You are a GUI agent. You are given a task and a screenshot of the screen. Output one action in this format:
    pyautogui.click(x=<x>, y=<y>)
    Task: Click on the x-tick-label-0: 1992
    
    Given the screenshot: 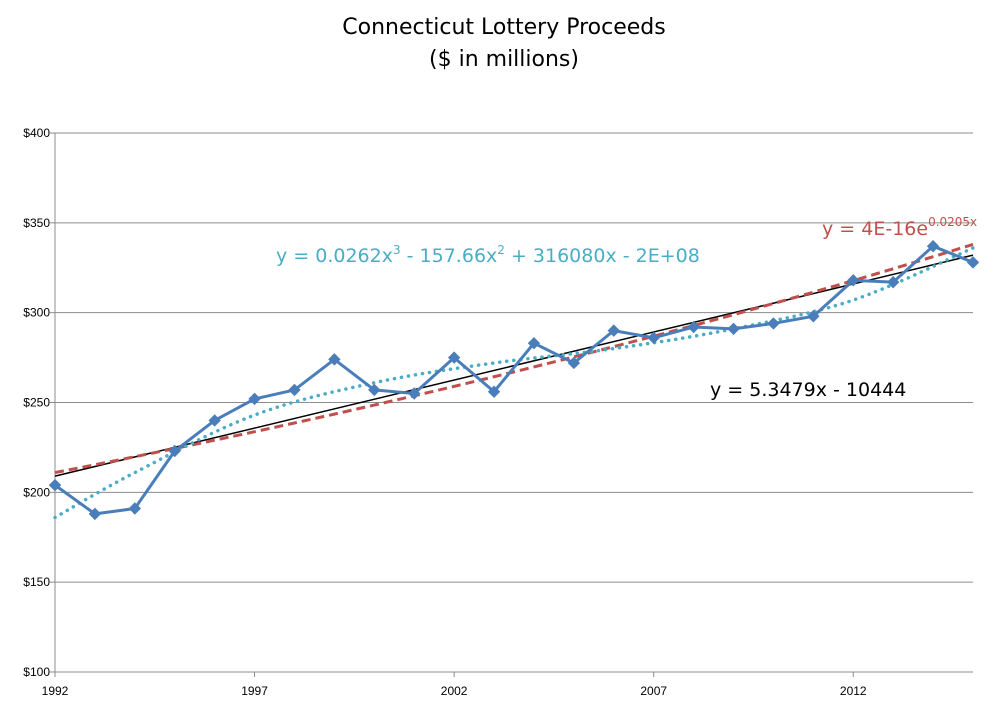 What is the action you would take?
    pyautogui.click(x=55, y=691)
    